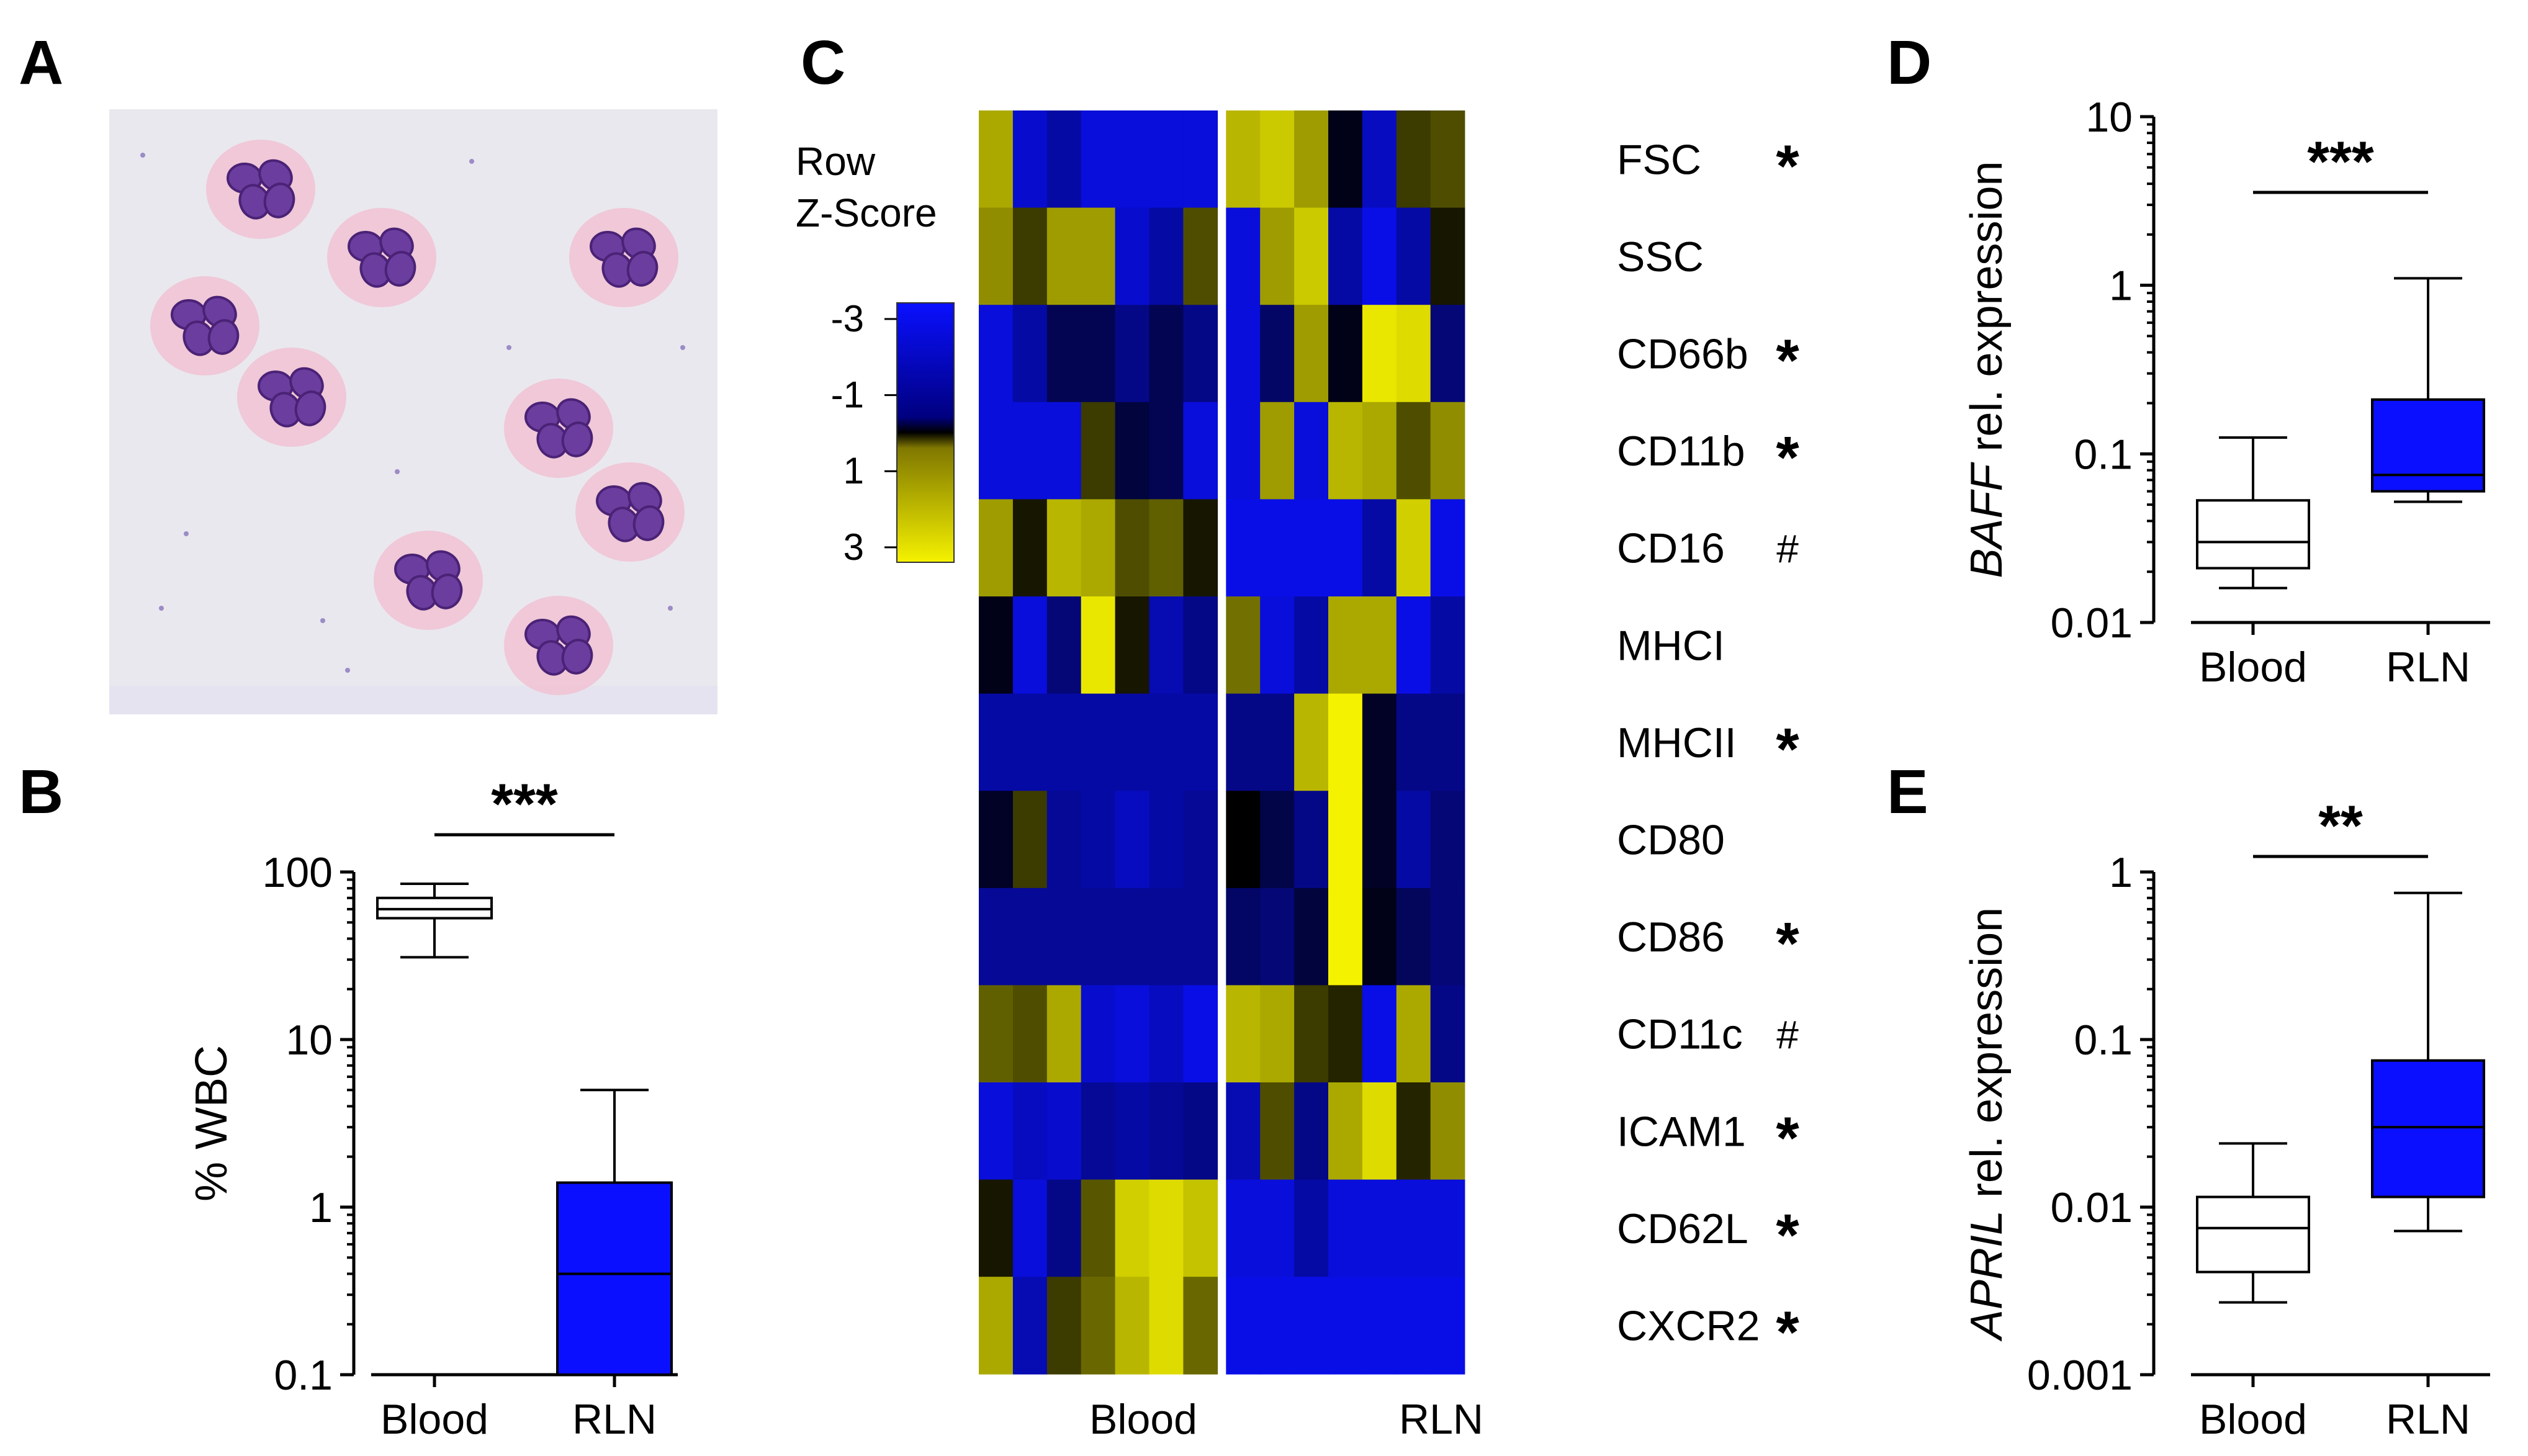 The width and height of the screenshot is (2528, 1456). Describe the element at coordinates (1682, 1131) in the screenshot. I see `row-label-icam1: ICAM1` at that location.